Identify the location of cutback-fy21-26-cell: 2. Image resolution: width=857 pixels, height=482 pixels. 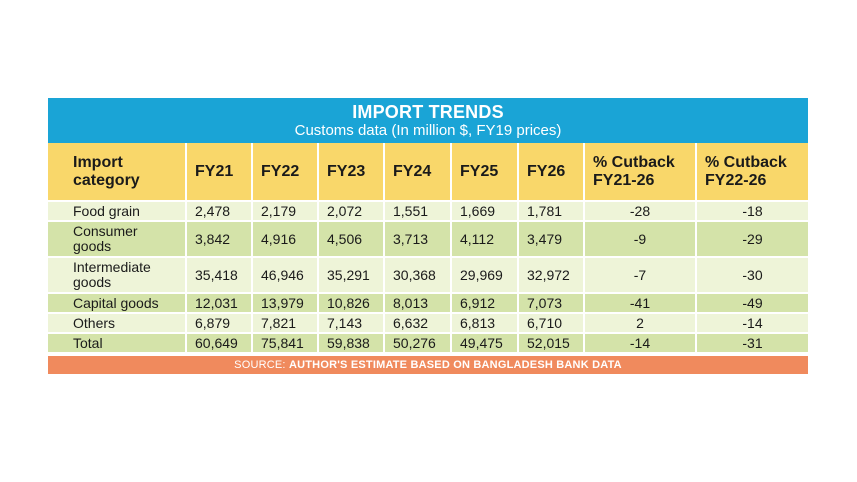
(639, 322).